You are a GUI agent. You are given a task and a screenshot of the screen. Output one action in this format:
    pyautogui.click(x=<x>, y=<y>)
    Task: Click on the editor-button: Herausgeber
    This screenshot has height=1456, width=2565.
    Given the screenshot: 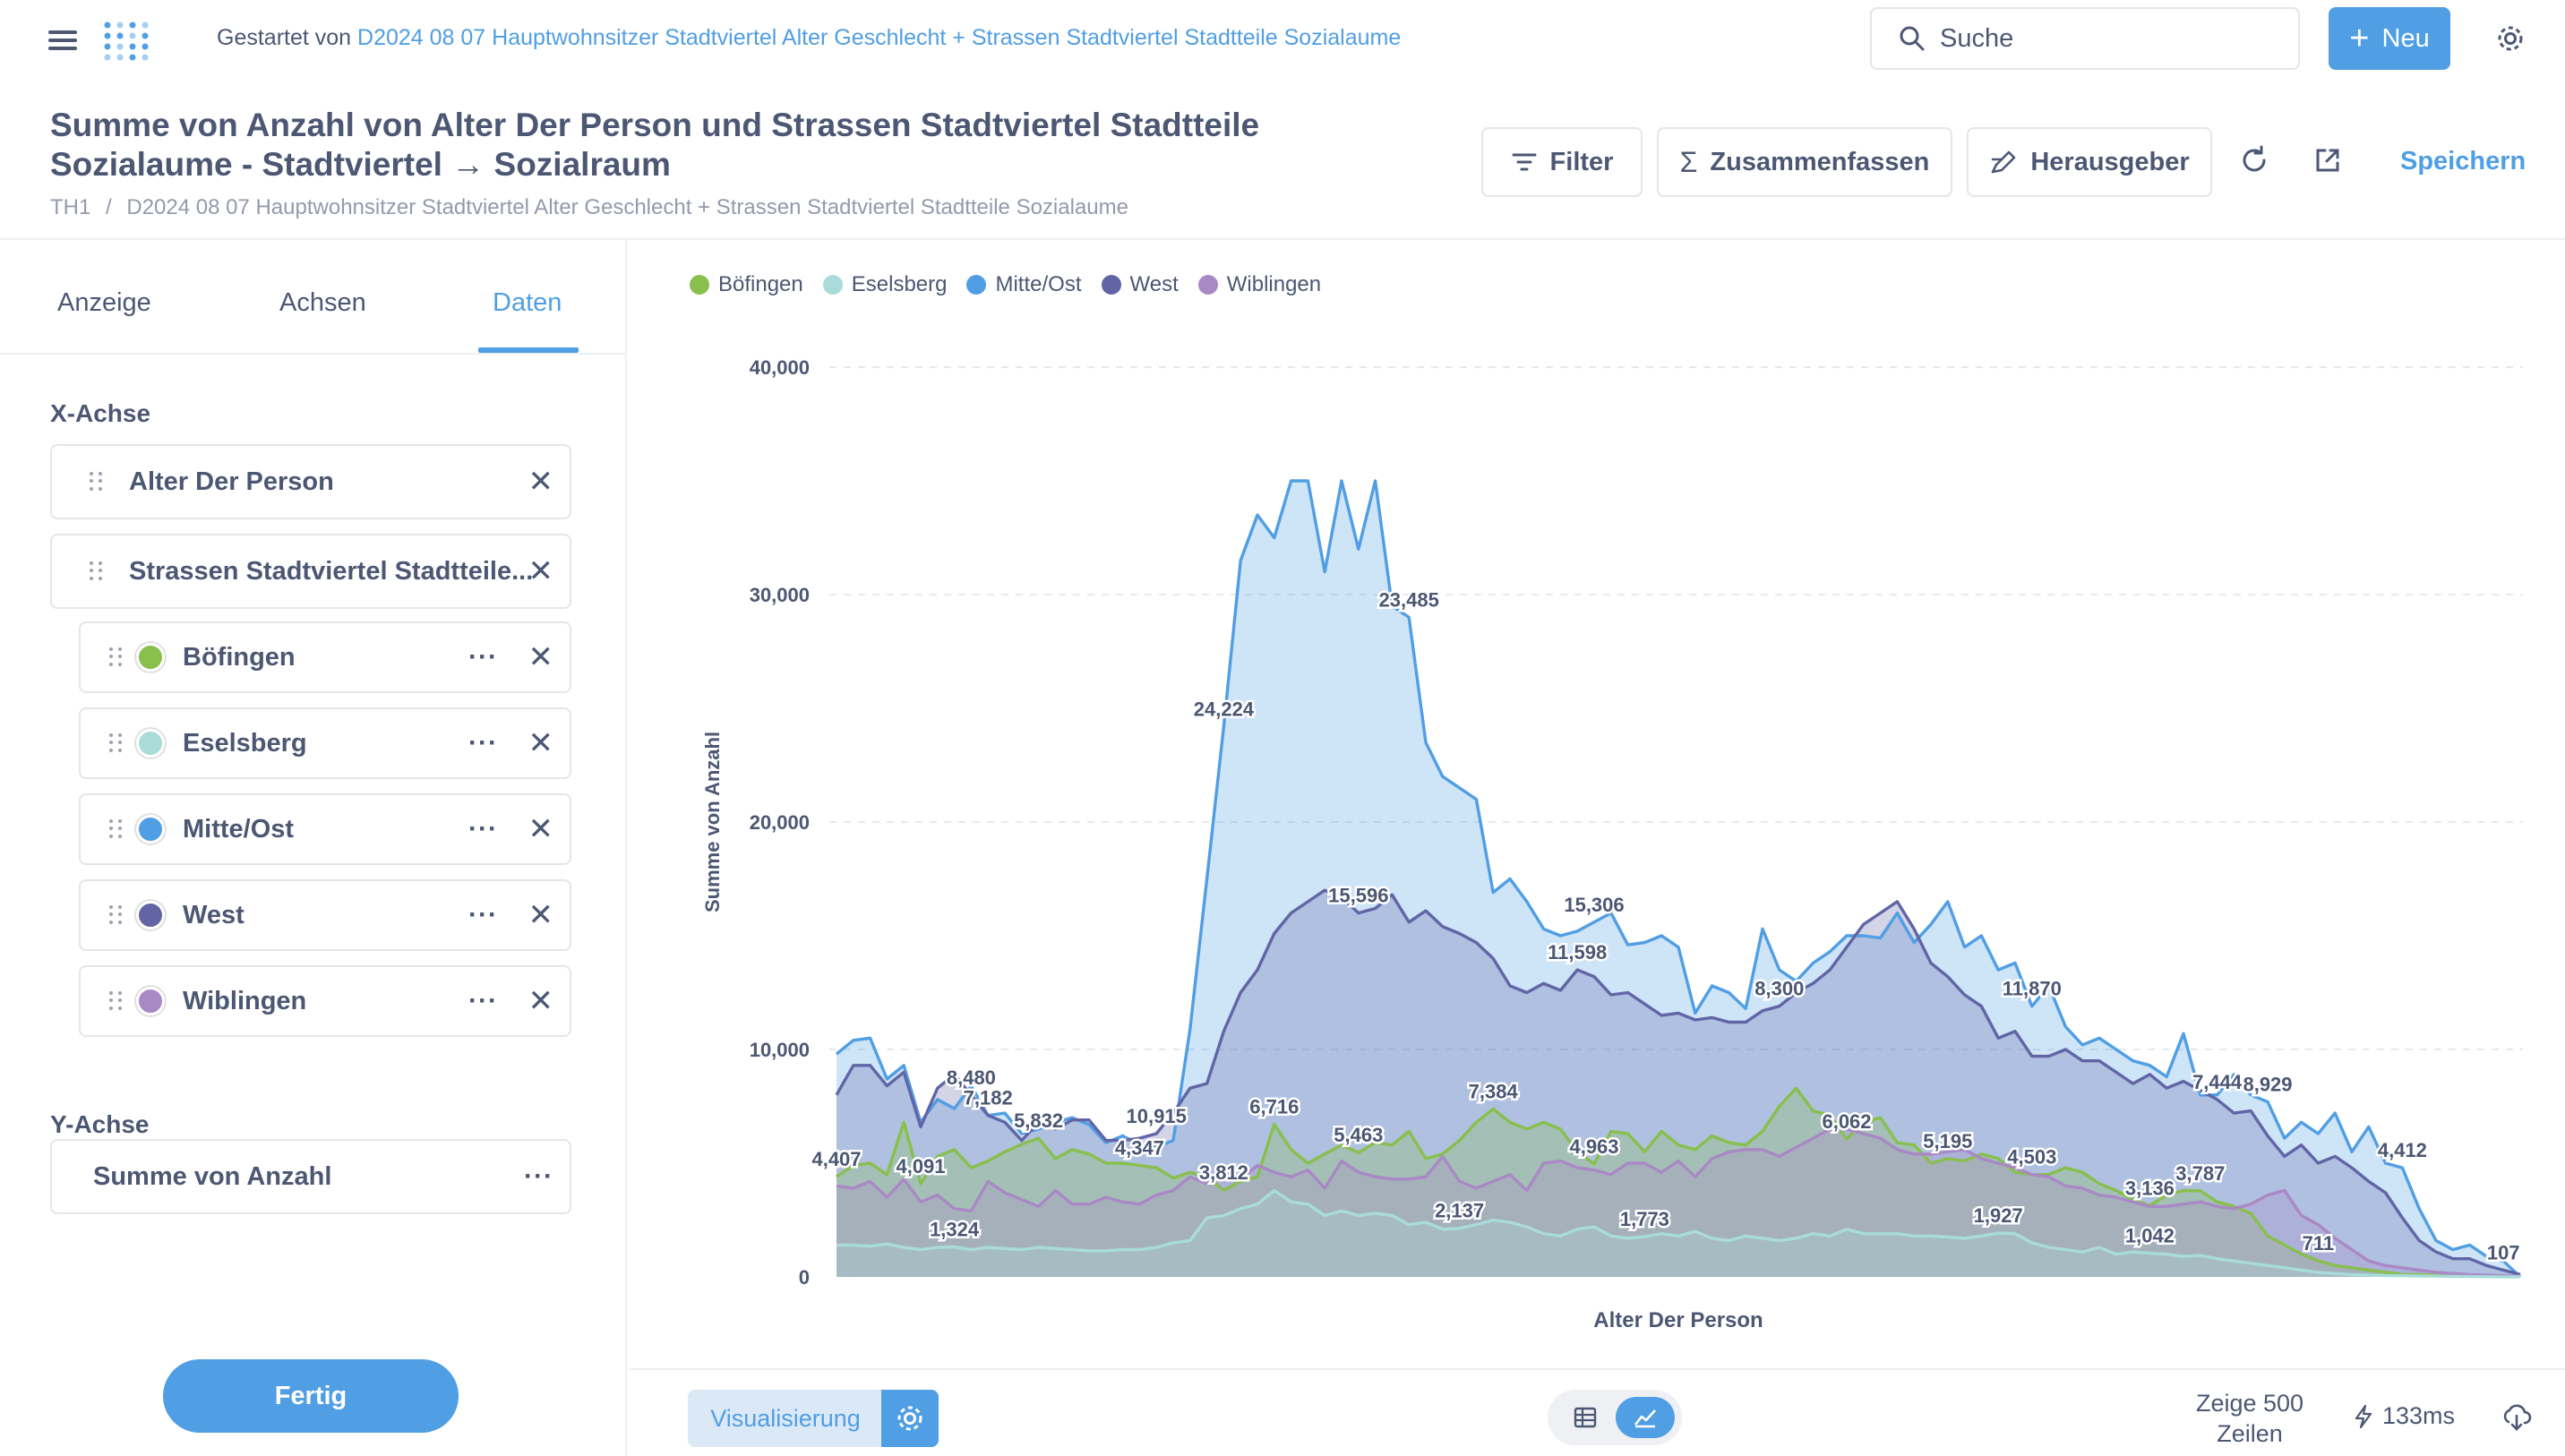 What is the action you would take?
    pyautogui.click(x=2089, y=162)
    